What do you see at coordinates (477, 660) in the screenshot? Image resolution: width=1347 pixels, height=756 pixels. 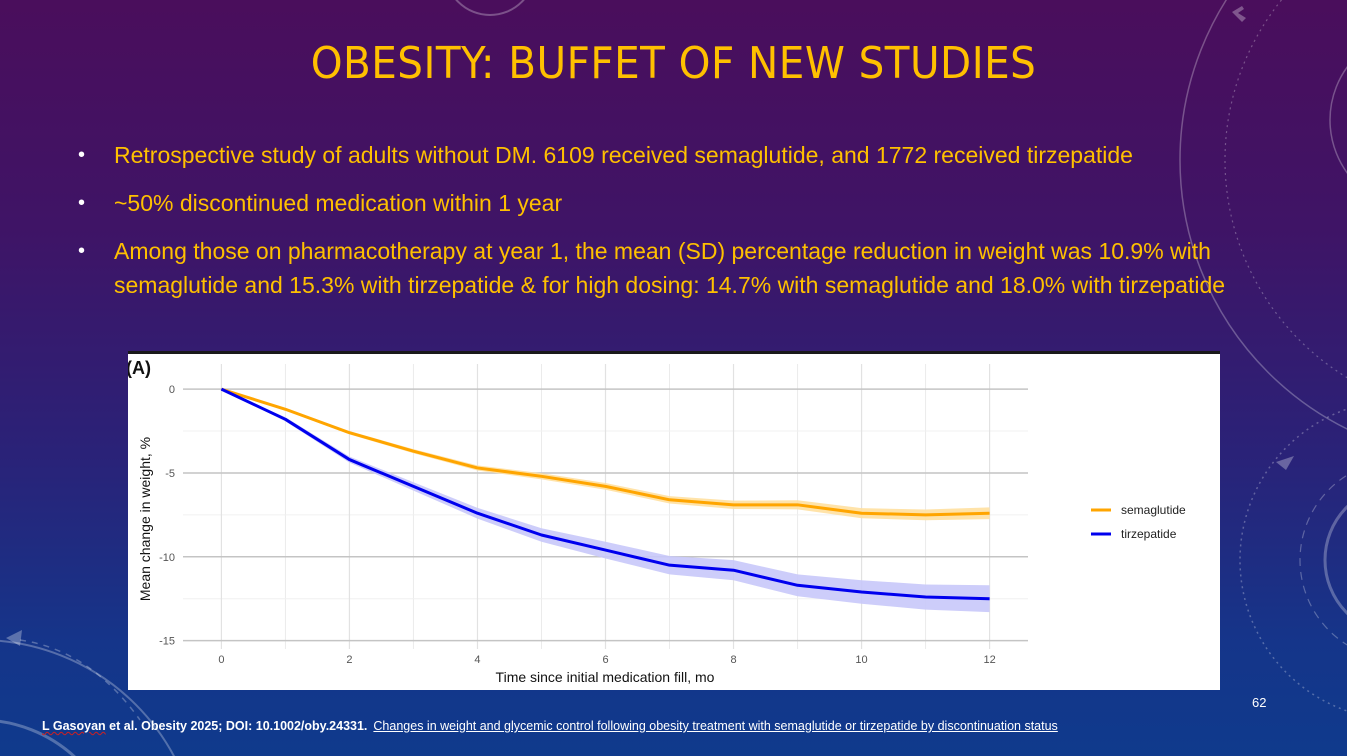 I see `x-tick-label: 4` at bounding box center [477, 660].